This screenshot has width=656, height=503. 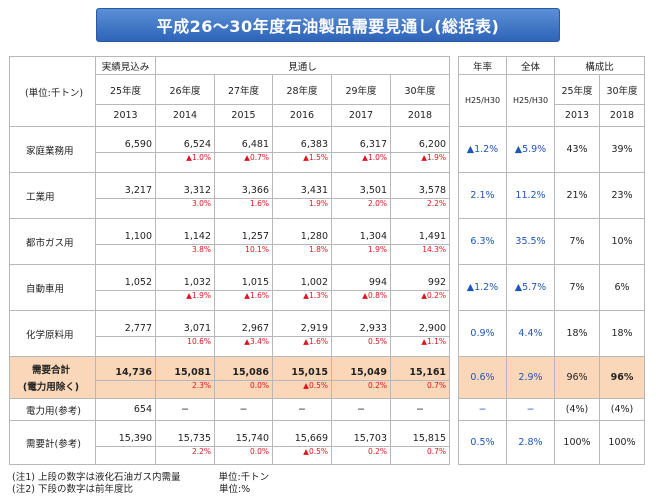 I want to click on composition-cell: 6%, so click(x=622, y=287).